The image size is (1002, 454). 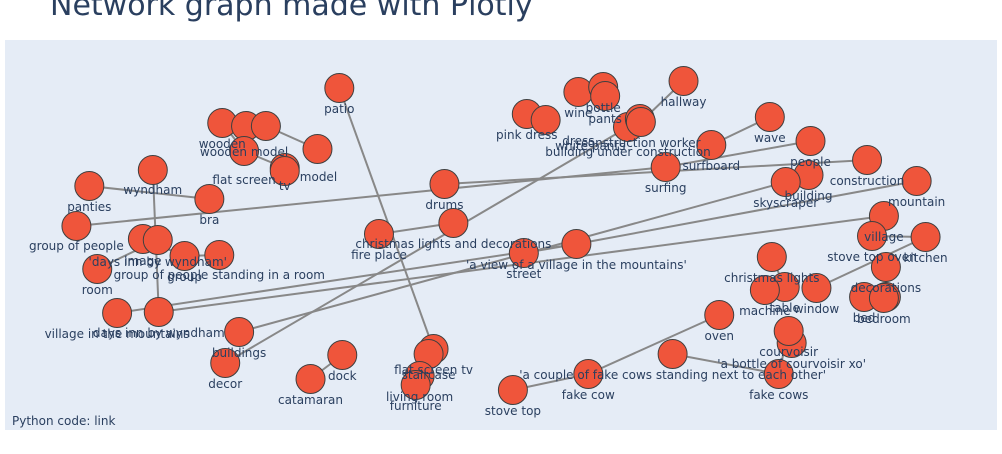 I want to click on node-dock, so click(x=342, y=355).